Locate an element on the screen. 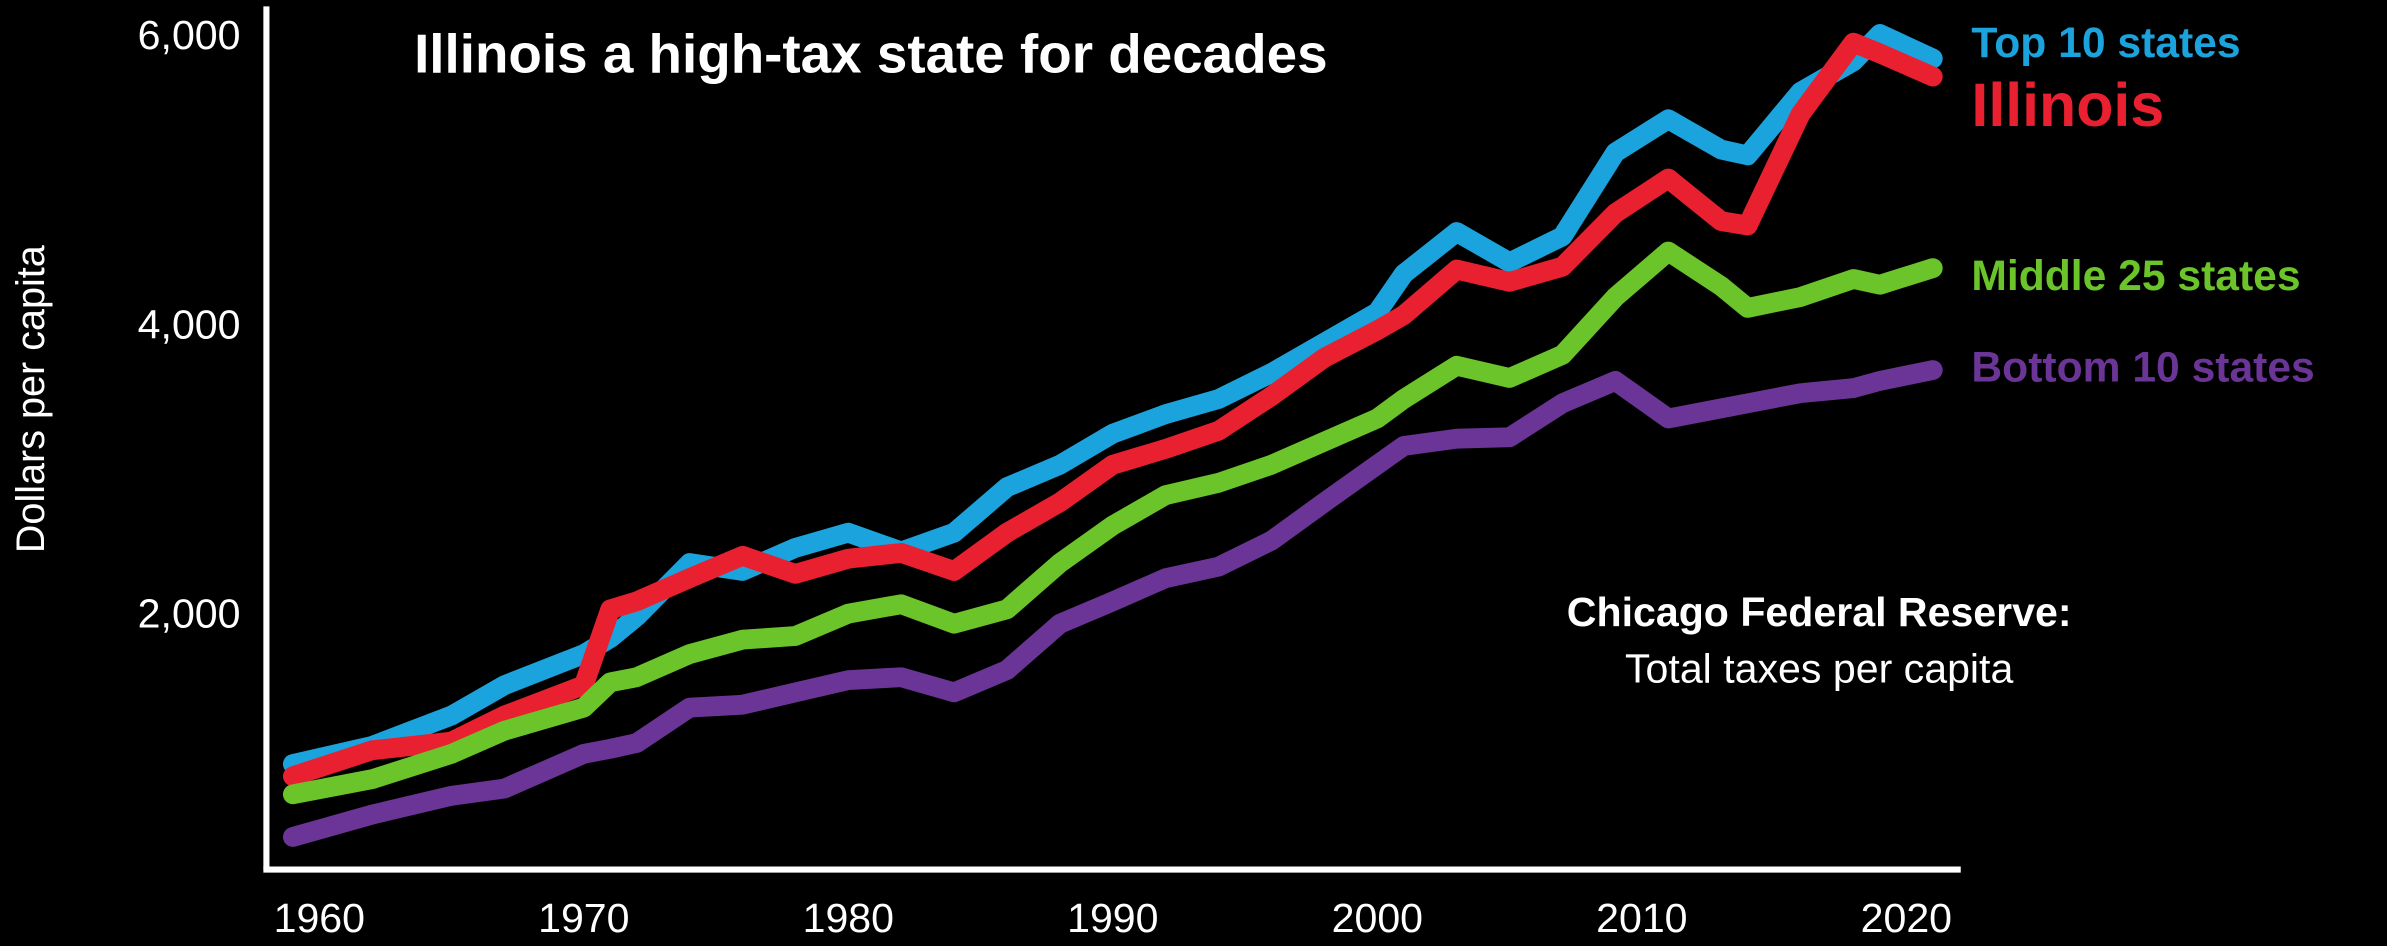  x-tick-label: 1990 is located at coordinates (1112, 918).